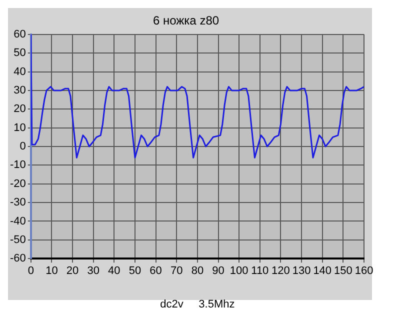  Describe the element at coordinates (364, 271) in the screenshot. I see `x-tick-label: 160` at that location.